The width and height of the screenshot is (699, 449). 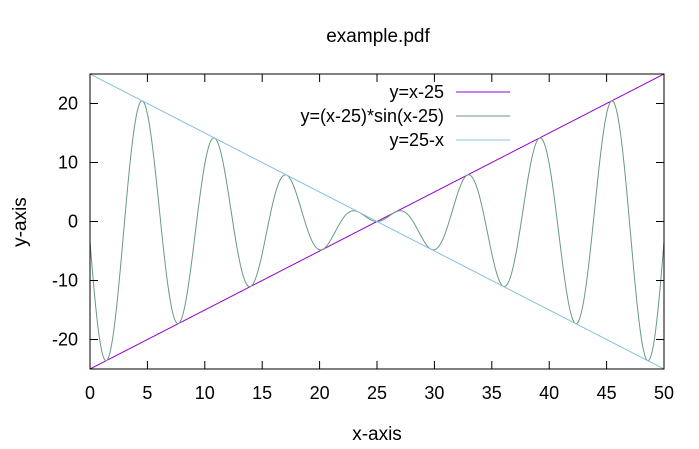 I want to click on y-tick-label: 0, so click(x=73, y=222).